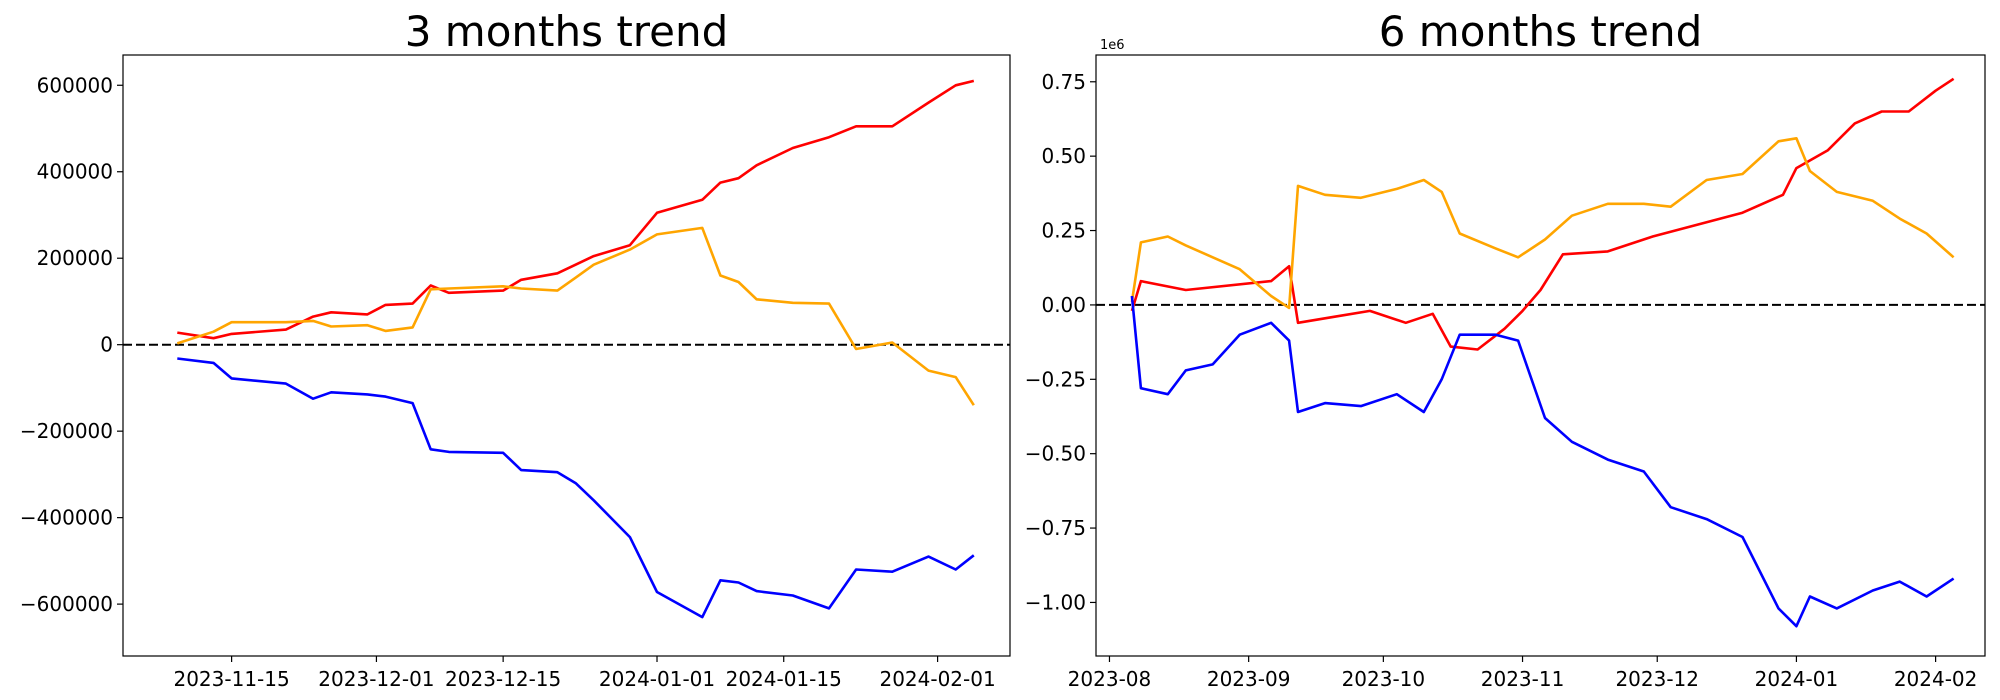  What do you see at coordinates (66, 518) in the screenshot?
I see `y-tick-label: −400000` at bounding box center [66, 518].